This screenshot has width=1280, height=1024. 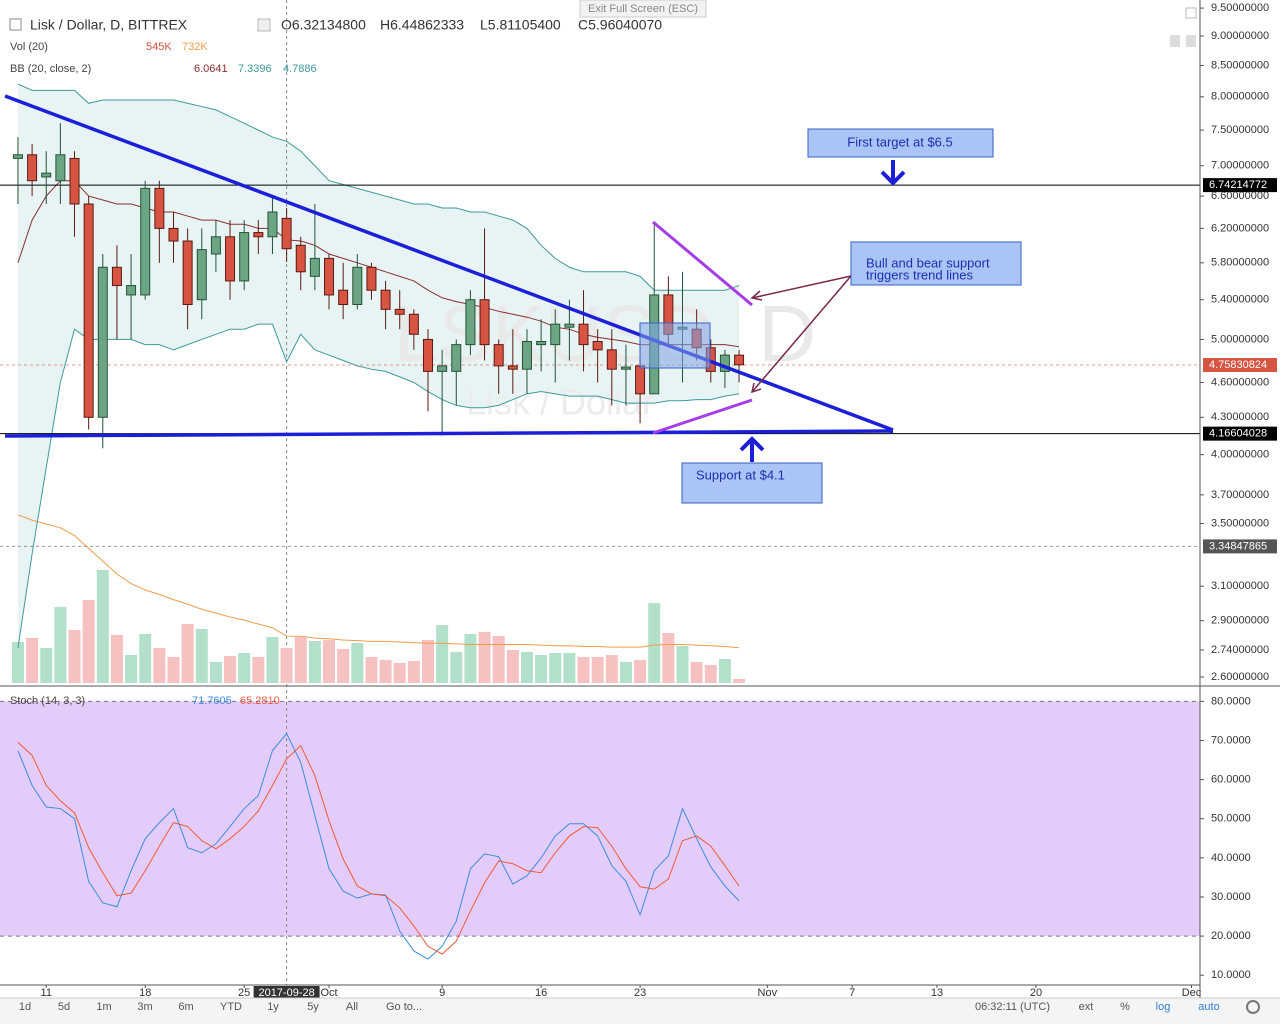 What do you see at coordinates (1240, 382) in the screenshot?
I see `y-tick-label: 4.60000000` at bounding box center [1240, 382].